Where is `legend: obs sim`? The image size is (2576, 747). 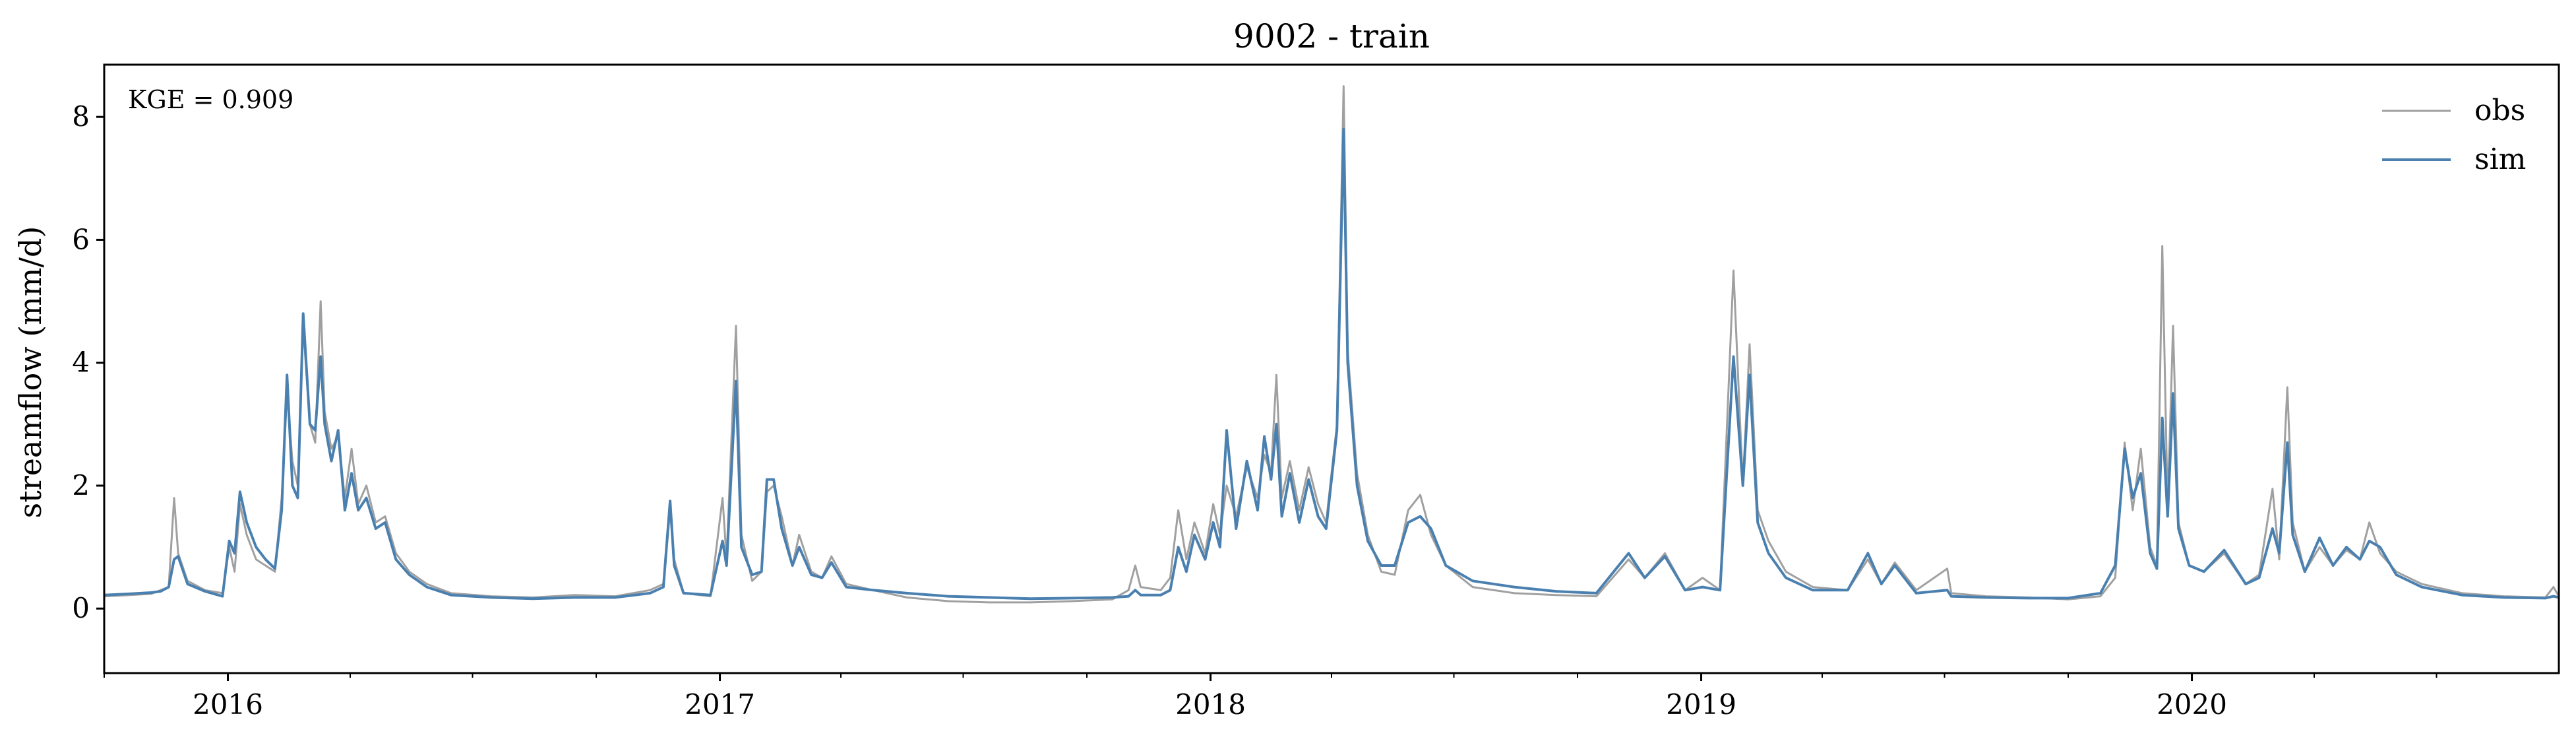 legend: obs sim is located at coordinates (2454, 135).